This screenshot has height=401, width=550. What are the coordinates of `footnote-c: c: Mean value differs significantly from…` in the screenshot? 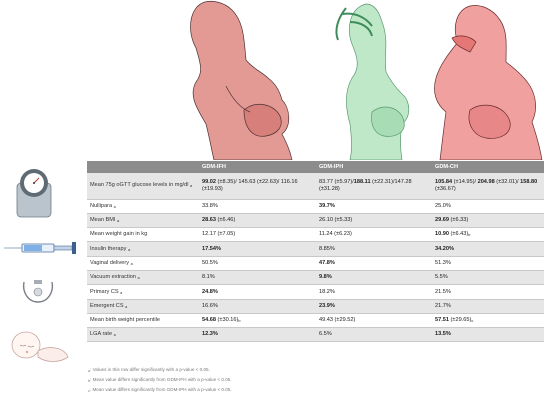 It's located at (160, 390).